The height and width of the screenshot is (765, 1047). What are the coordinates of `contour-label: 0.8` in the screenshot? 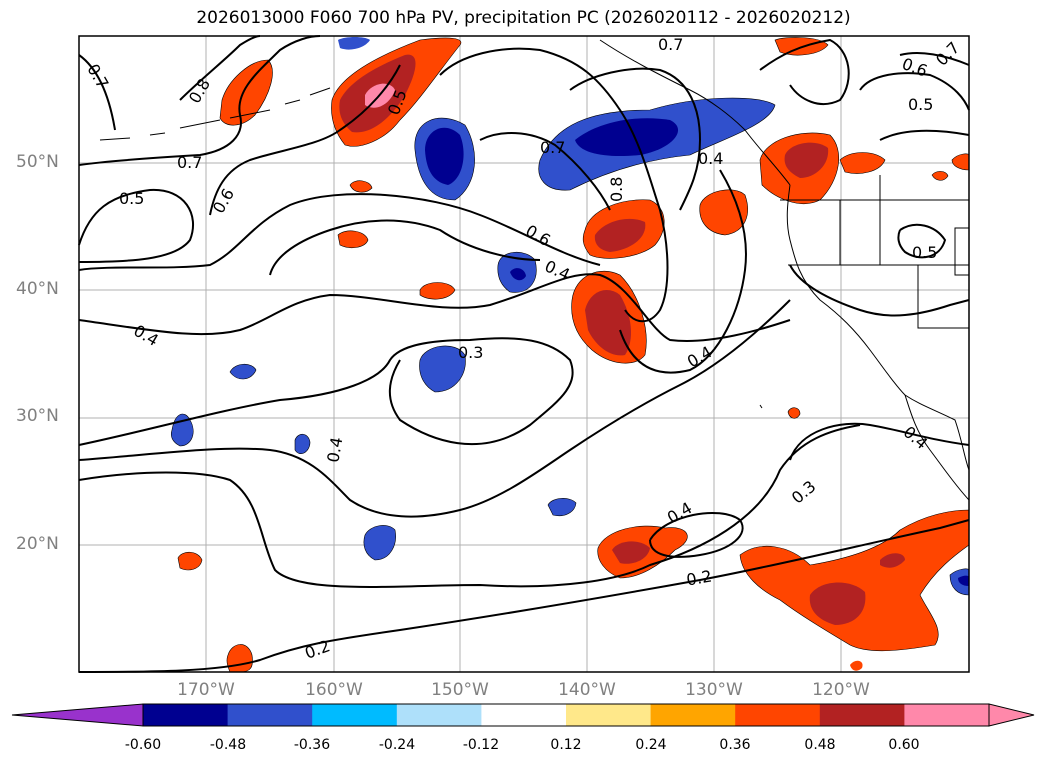 It's located at (616, 189).